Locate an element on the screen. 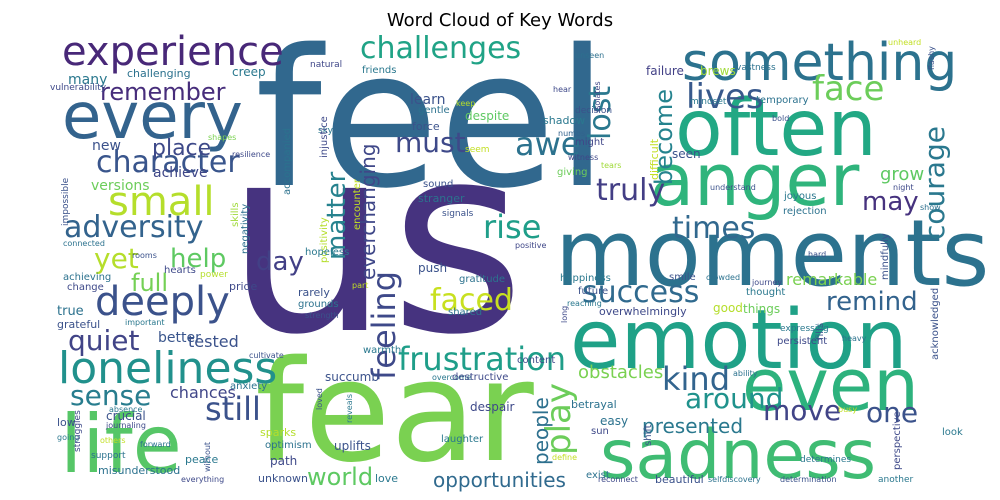 This screenshot has height=500, width=1000. word-force: force is located at coordinates (426, 126).